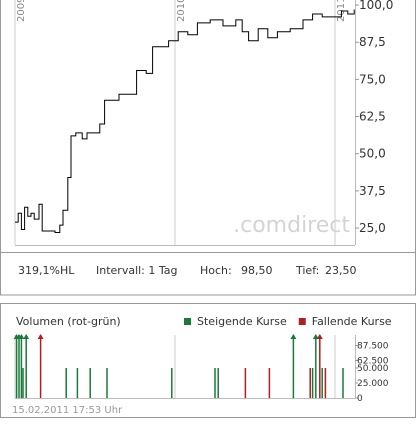 The width and height of the screenshot is (417, 425). I want to click on x-tick-label: 2009, so click(21, 11).